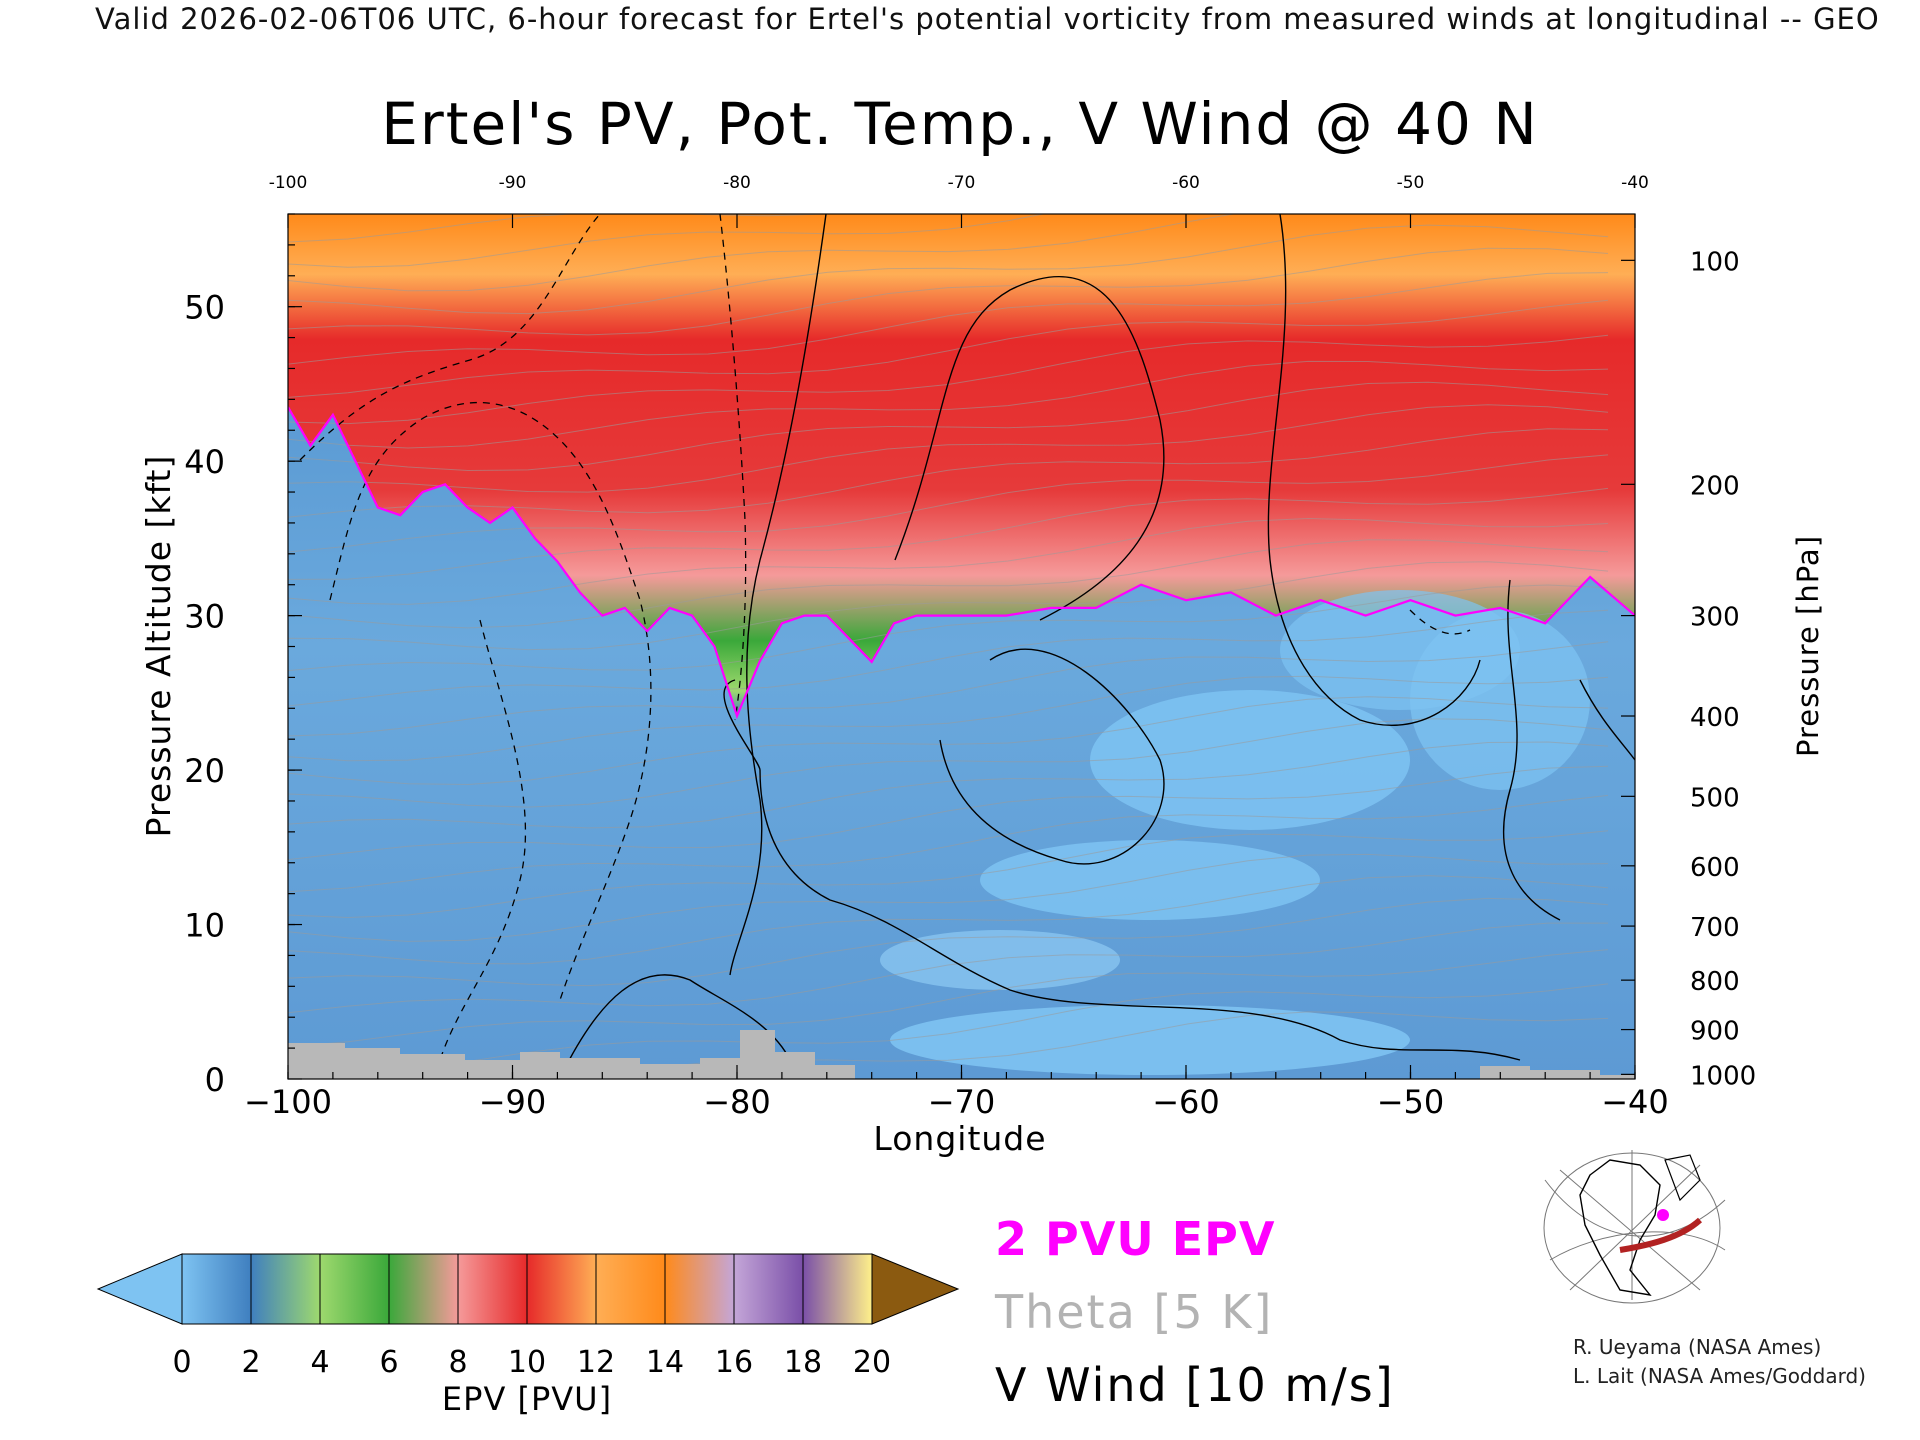 The width and height of the screenshot is (1920, 1440). Describe the element at coordinates (1719, 1376) in the screenshot. I see `credit-line: L. Lait (NASA Ames/Goddard)` at that location.